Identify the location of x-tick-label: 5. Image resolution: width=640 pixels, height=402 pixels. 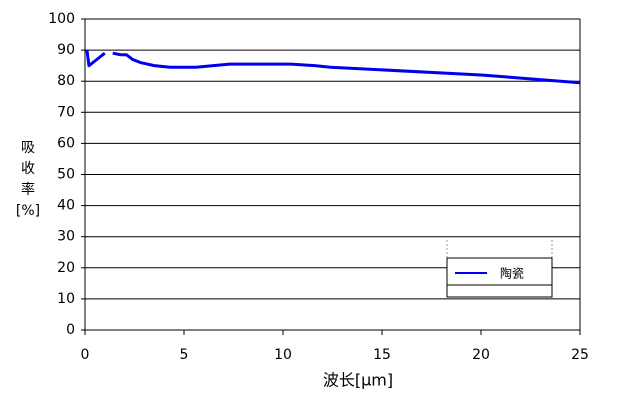
(184, 355).